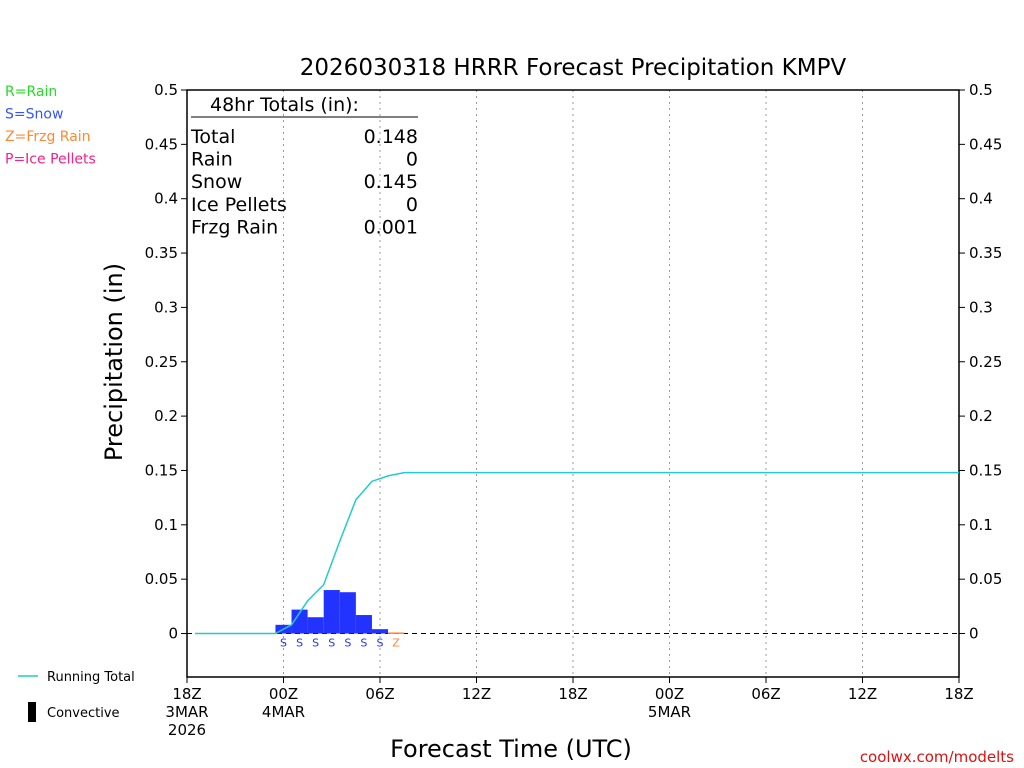  What do you see at coordinates (31, 92) in the screenshot?
I see `ptype-legend-item: R=Rain` at bounding box center [31, 92].